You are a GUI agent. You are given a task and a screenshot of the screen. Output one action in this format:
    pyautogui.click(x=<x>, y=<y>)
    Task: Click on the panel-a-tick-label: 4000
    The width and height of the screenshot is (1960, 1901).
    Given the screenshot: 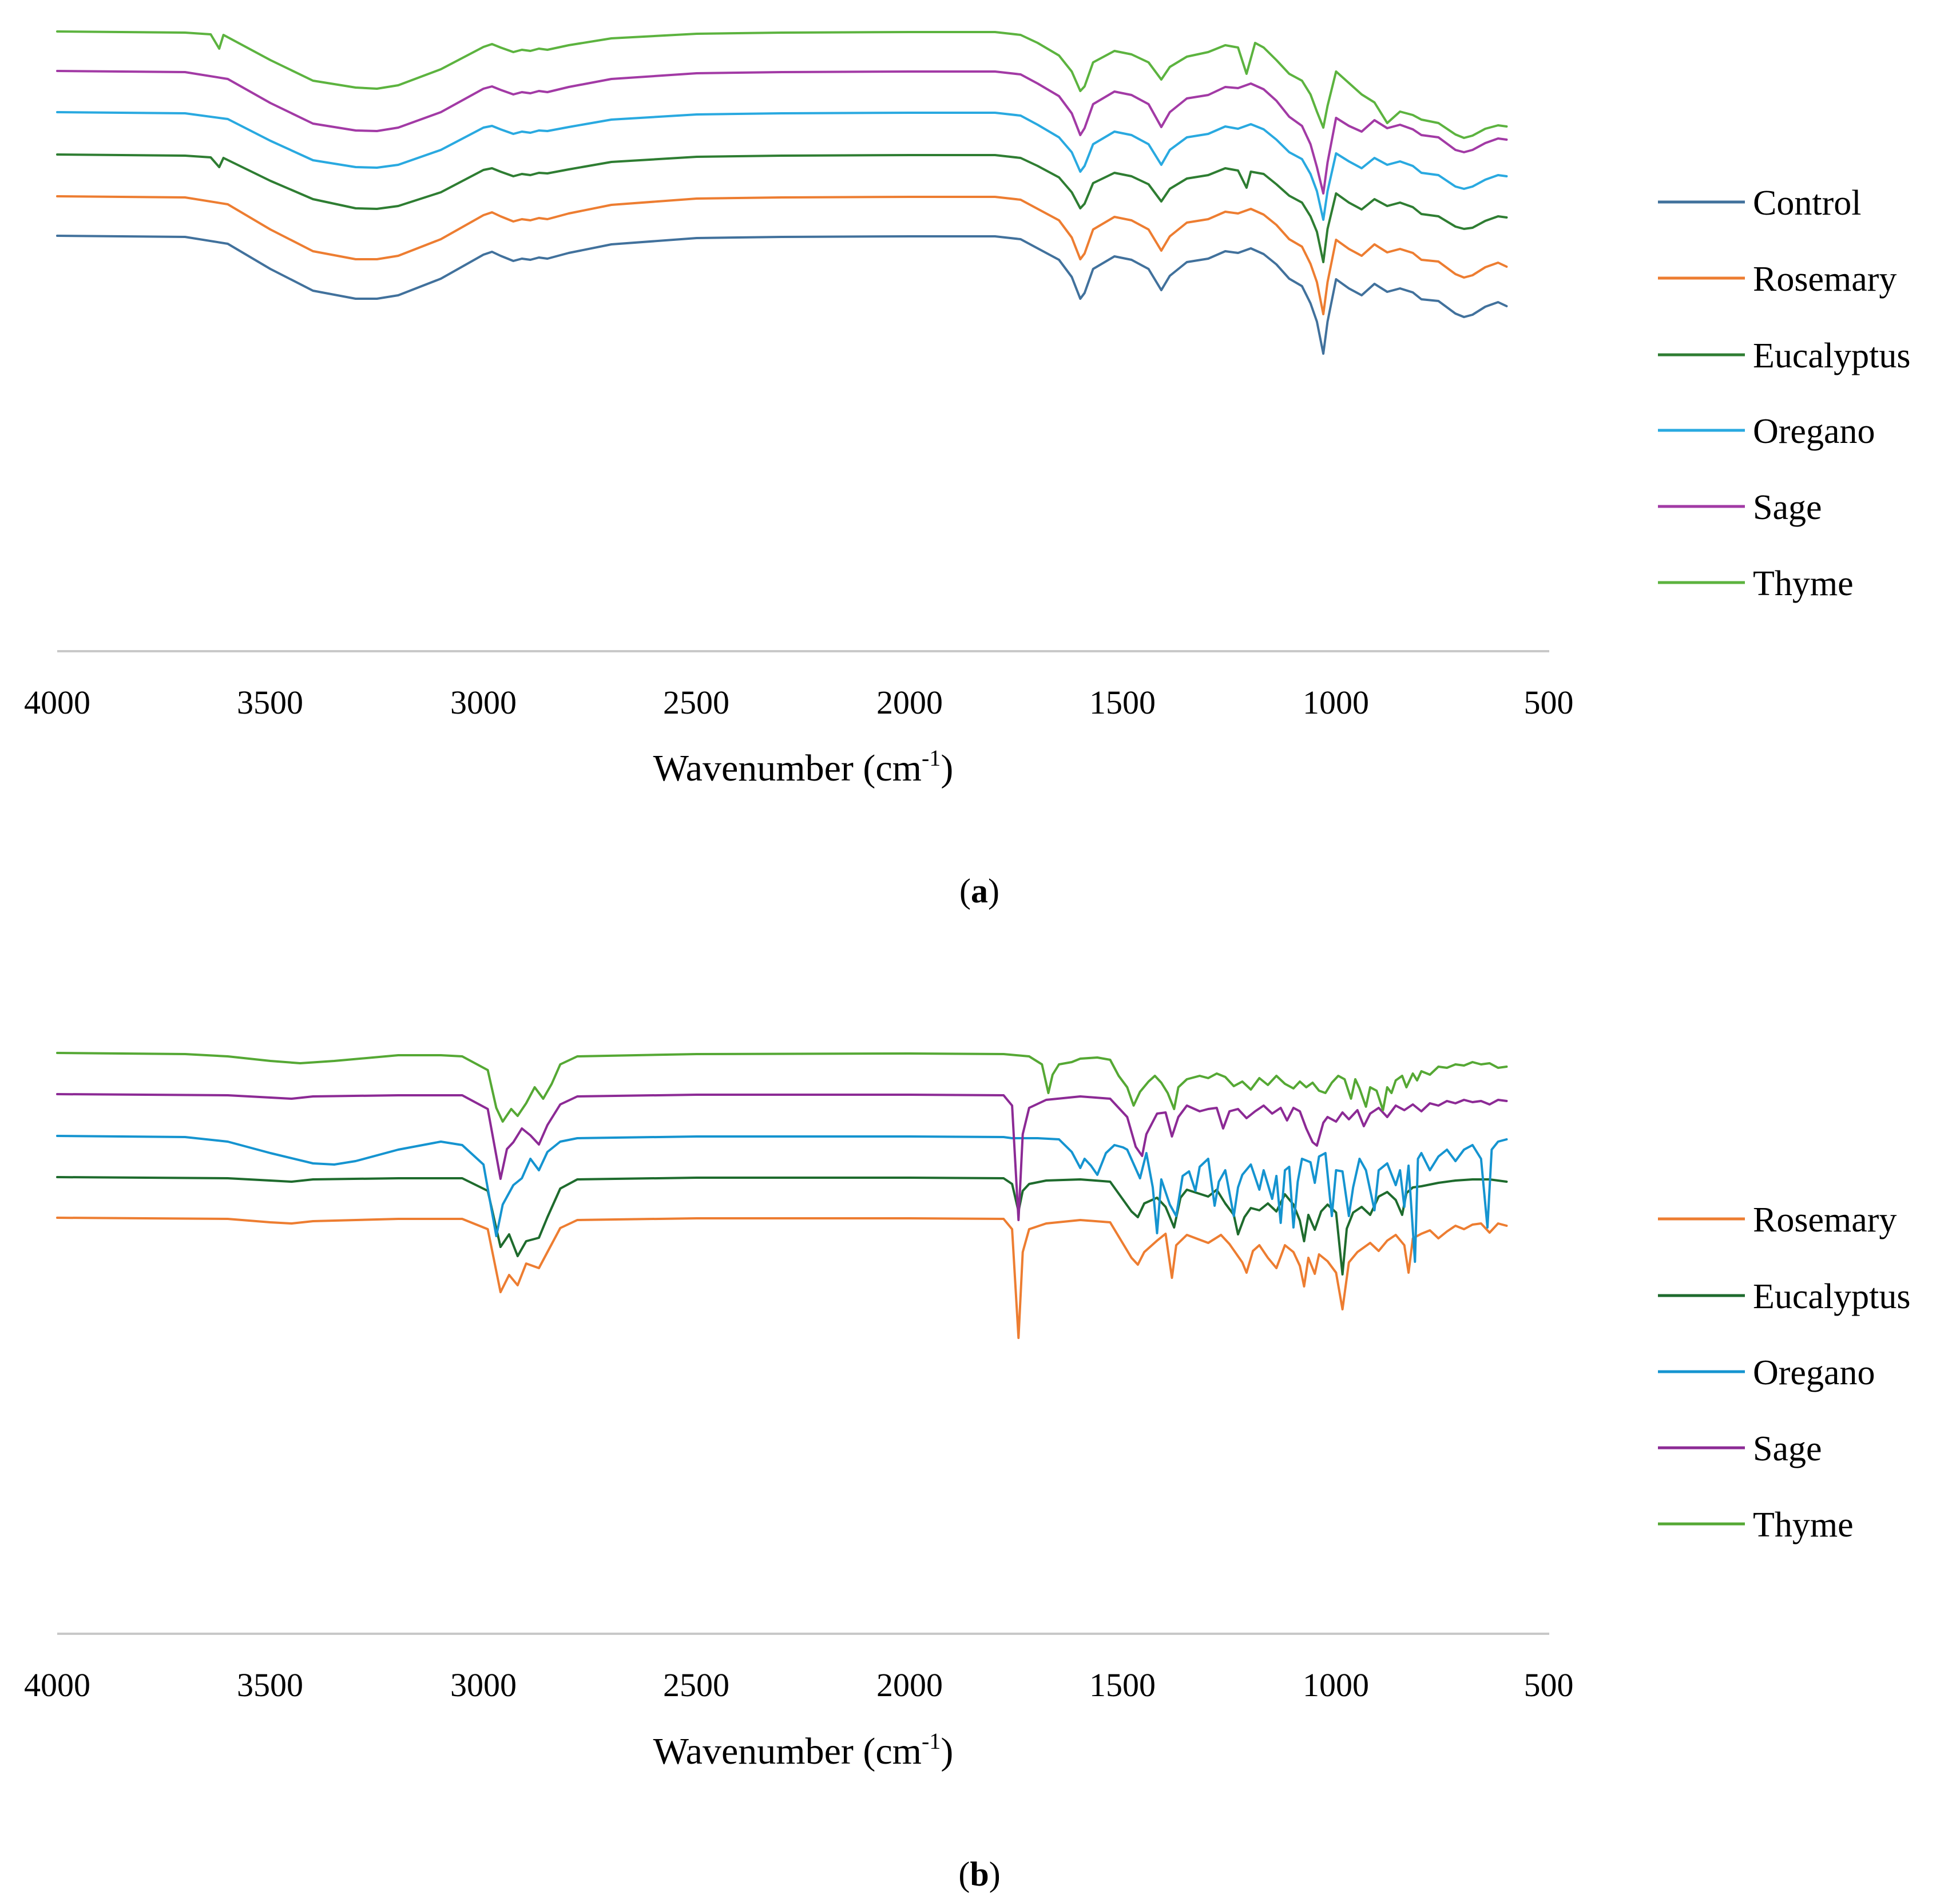 What is the action you would take?
    pyautogui.click(x=57, y=702)
    